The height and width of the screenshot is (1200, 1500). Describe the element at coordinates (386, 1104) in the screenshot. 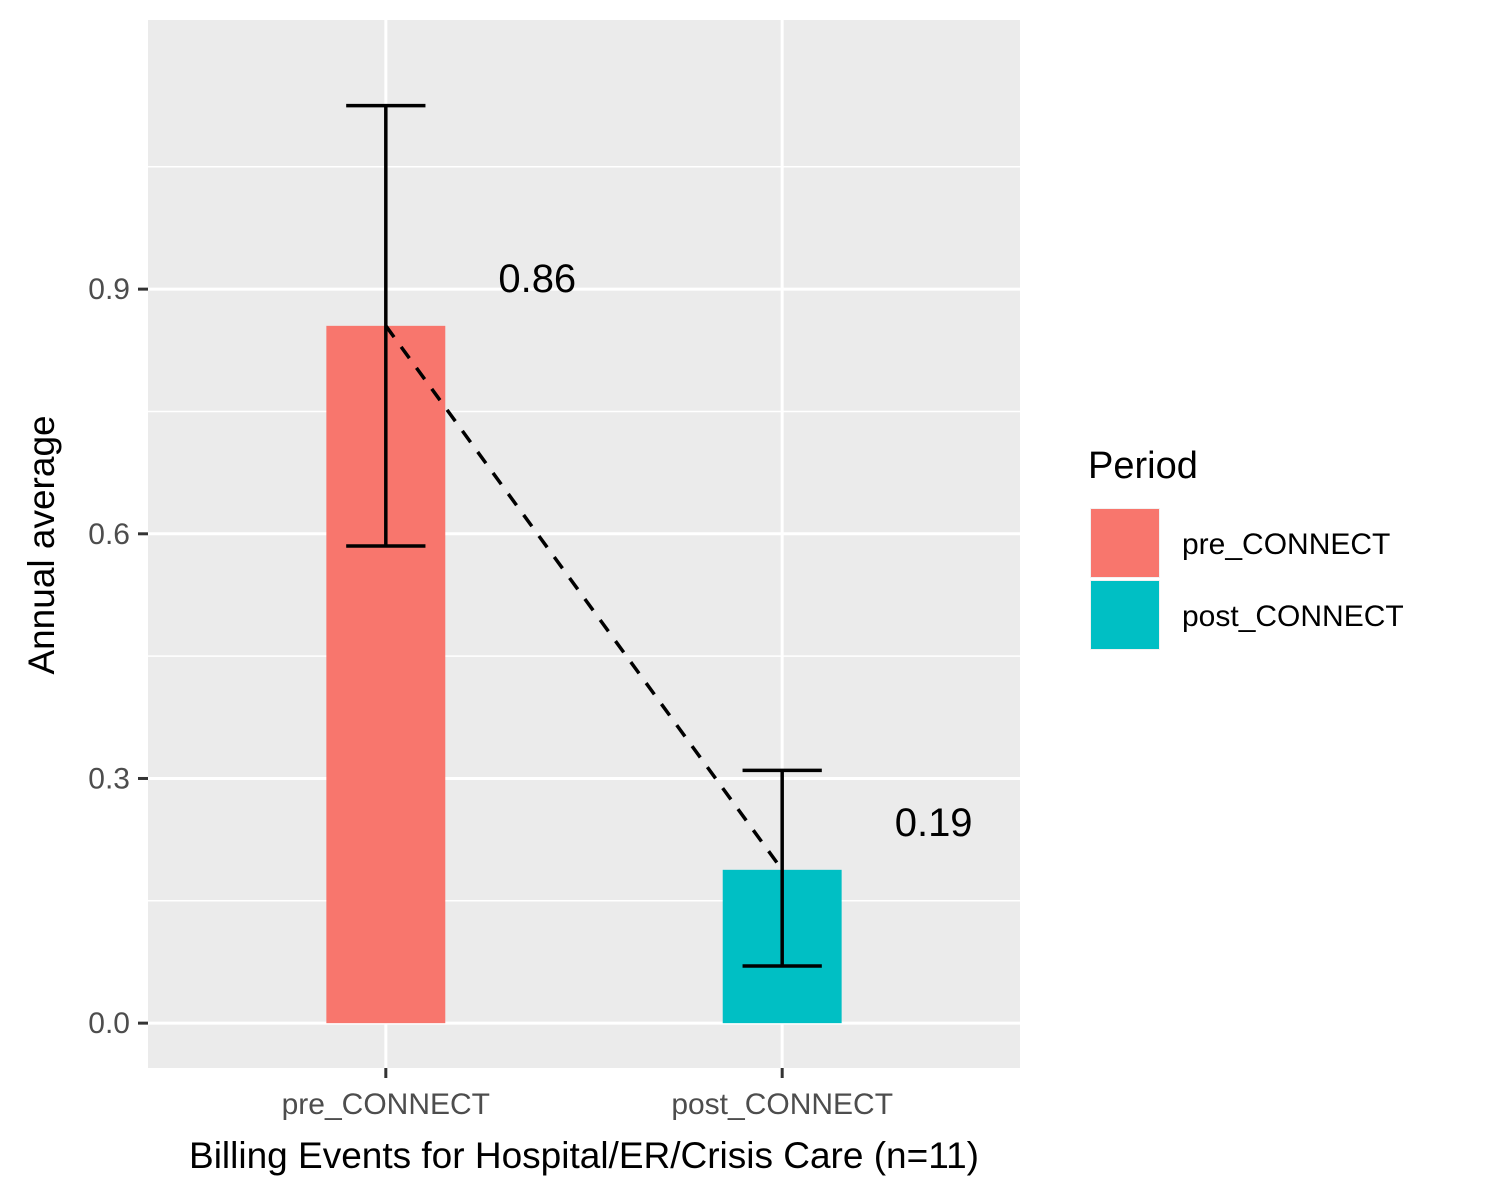

I see `x-tick-label: pre_CONNECT` at that location.